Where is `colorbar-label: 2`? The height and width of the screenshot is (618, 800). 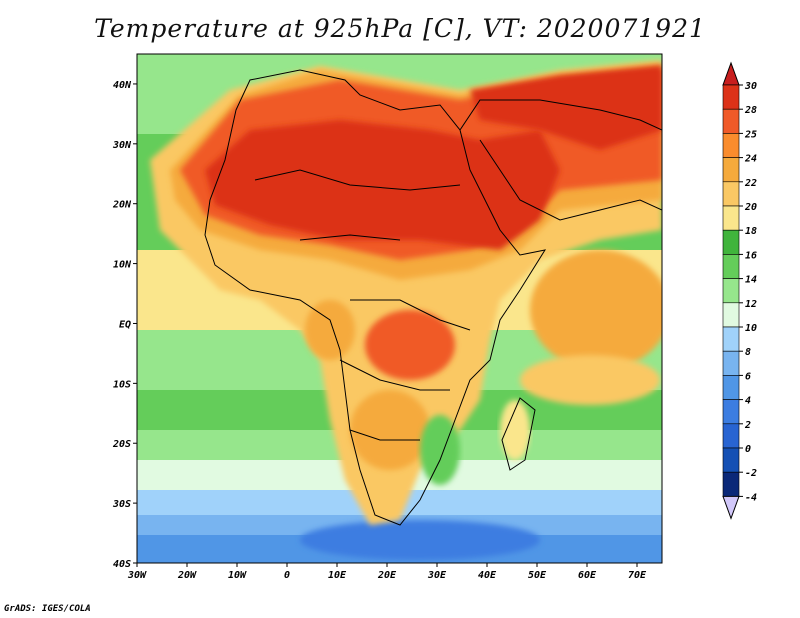 colorbar-label: 2 is located at coordinates (747, 425).